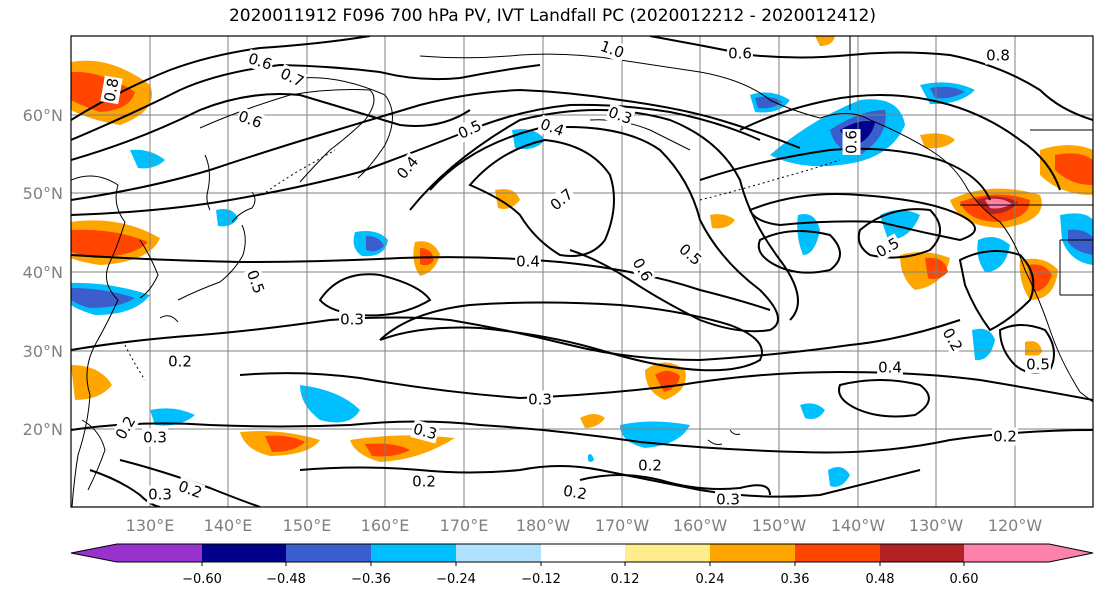  Describe the element at coordinates (825, 41) in the screenshot. I see `anomaly-blob-orange-top-150w` at that location.